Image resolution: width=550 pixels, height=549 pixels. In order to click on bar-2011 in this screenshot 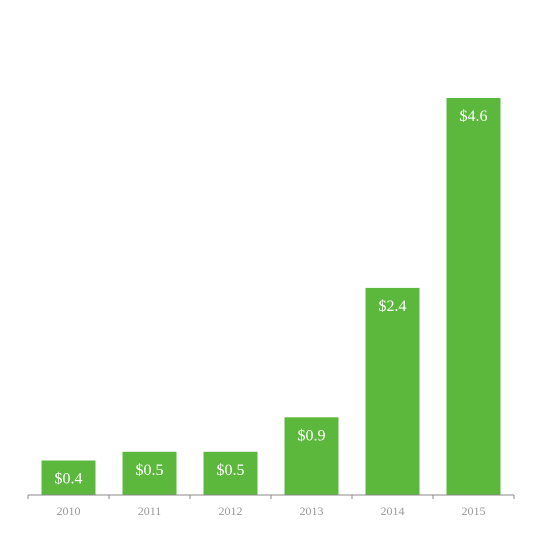, I will do `click(149, 473)`.